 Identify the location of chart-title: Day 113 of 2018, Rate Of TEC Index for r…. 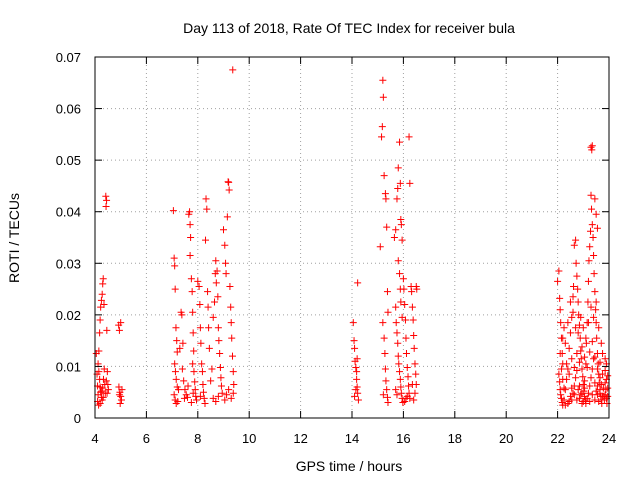
(349, 28).